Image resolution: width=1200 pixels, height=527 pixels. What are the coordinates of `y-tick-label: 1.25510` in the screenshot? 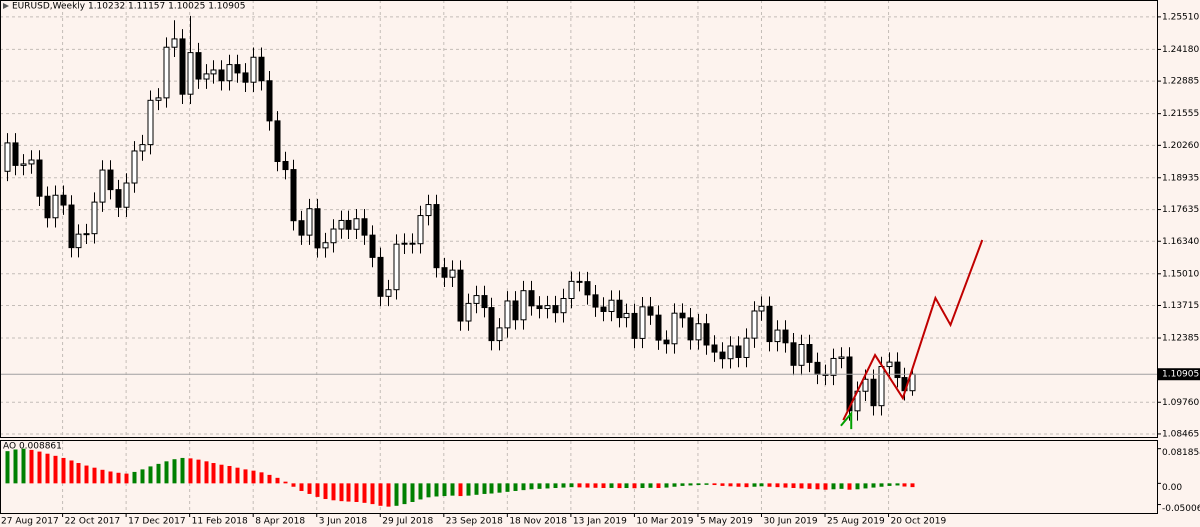 It's located at (1180, 17).